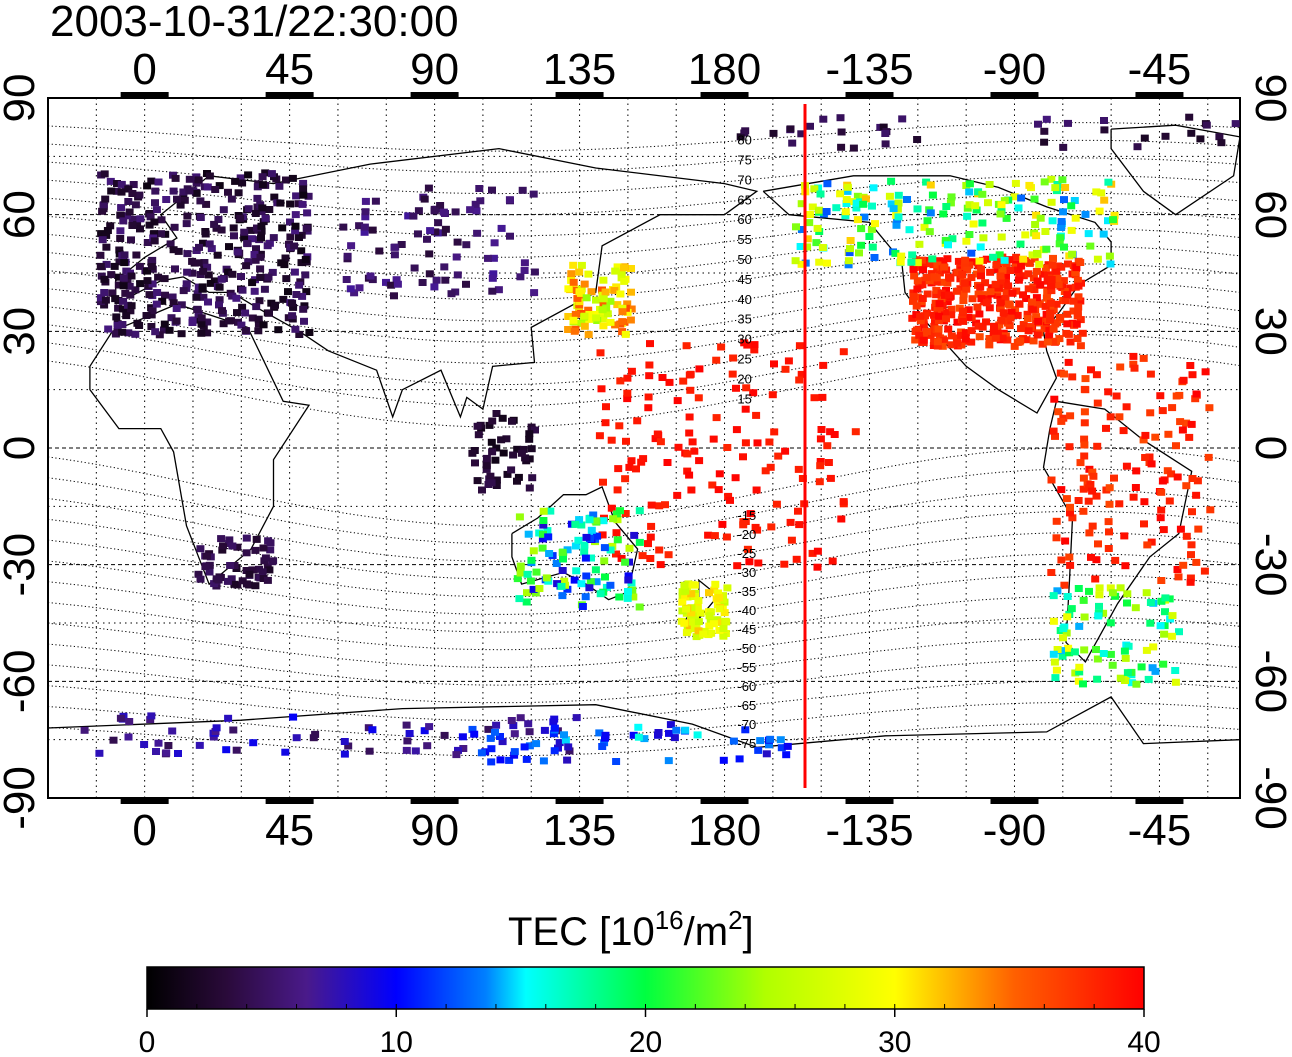  Describe the element at coordinates (1175, 170) in the screenshot. I see `greenland-coast` at that location.